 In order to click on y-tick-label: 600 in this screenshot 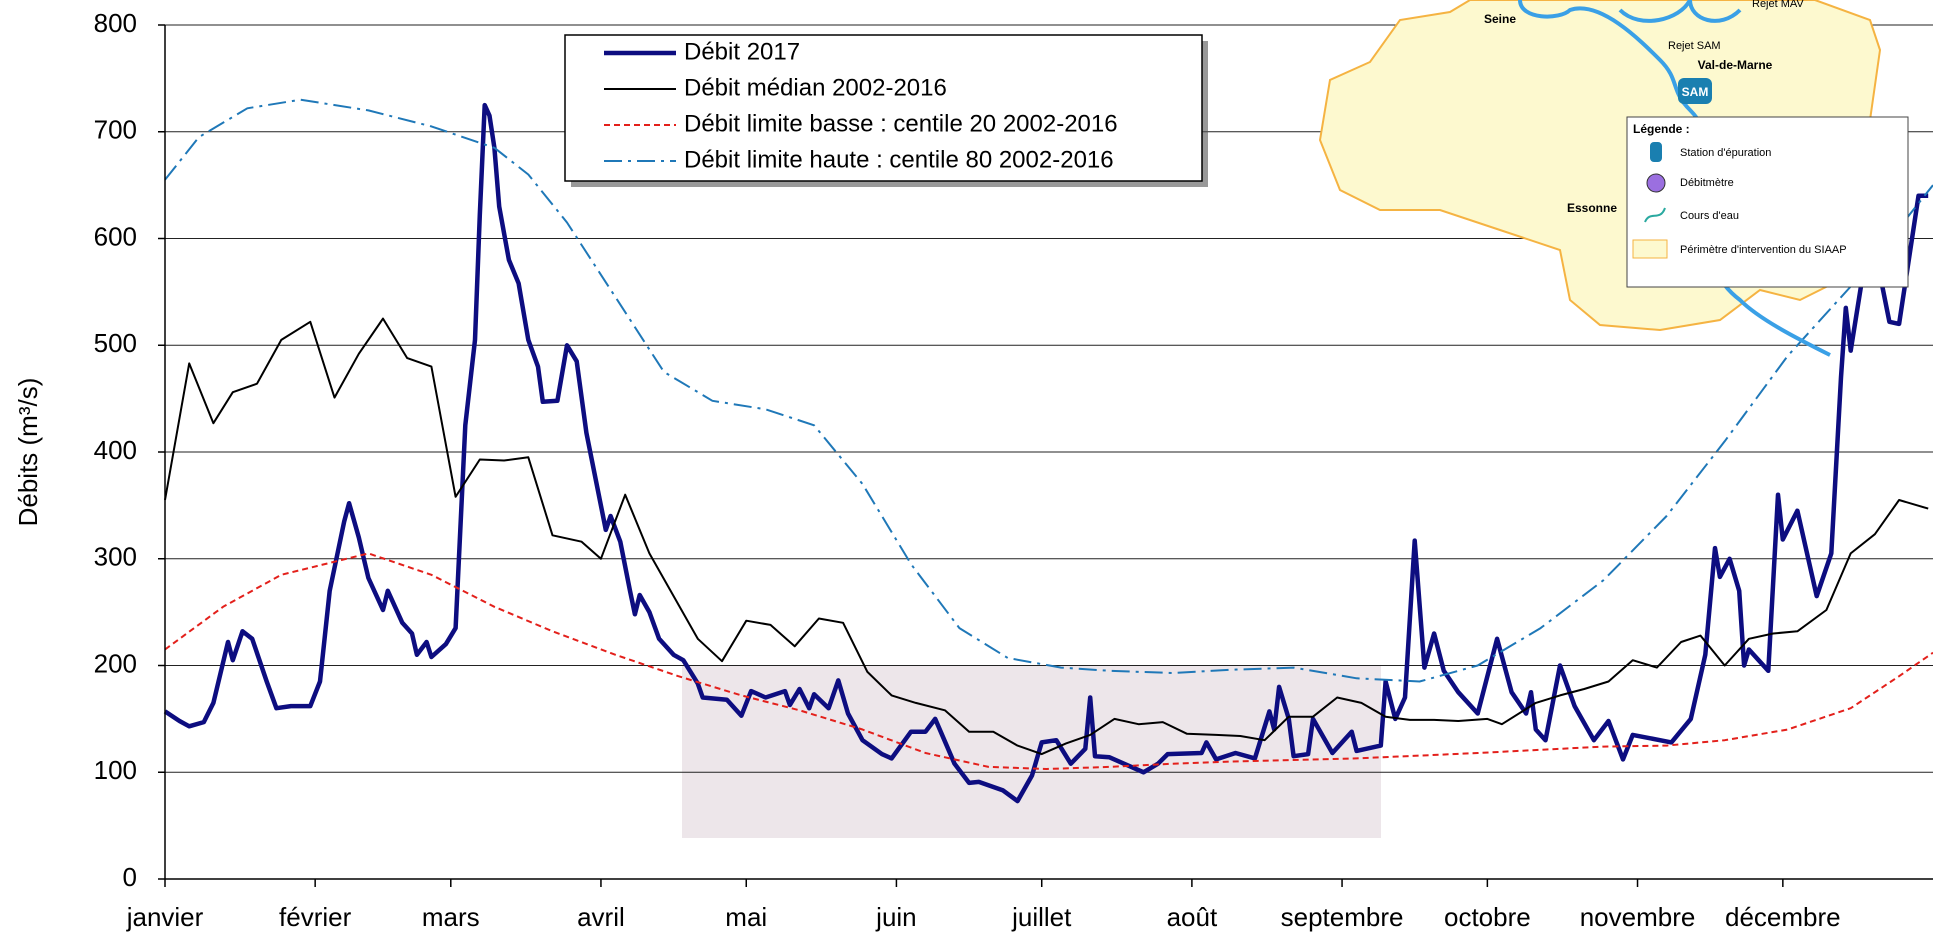, I will do `click(115, 236)`.